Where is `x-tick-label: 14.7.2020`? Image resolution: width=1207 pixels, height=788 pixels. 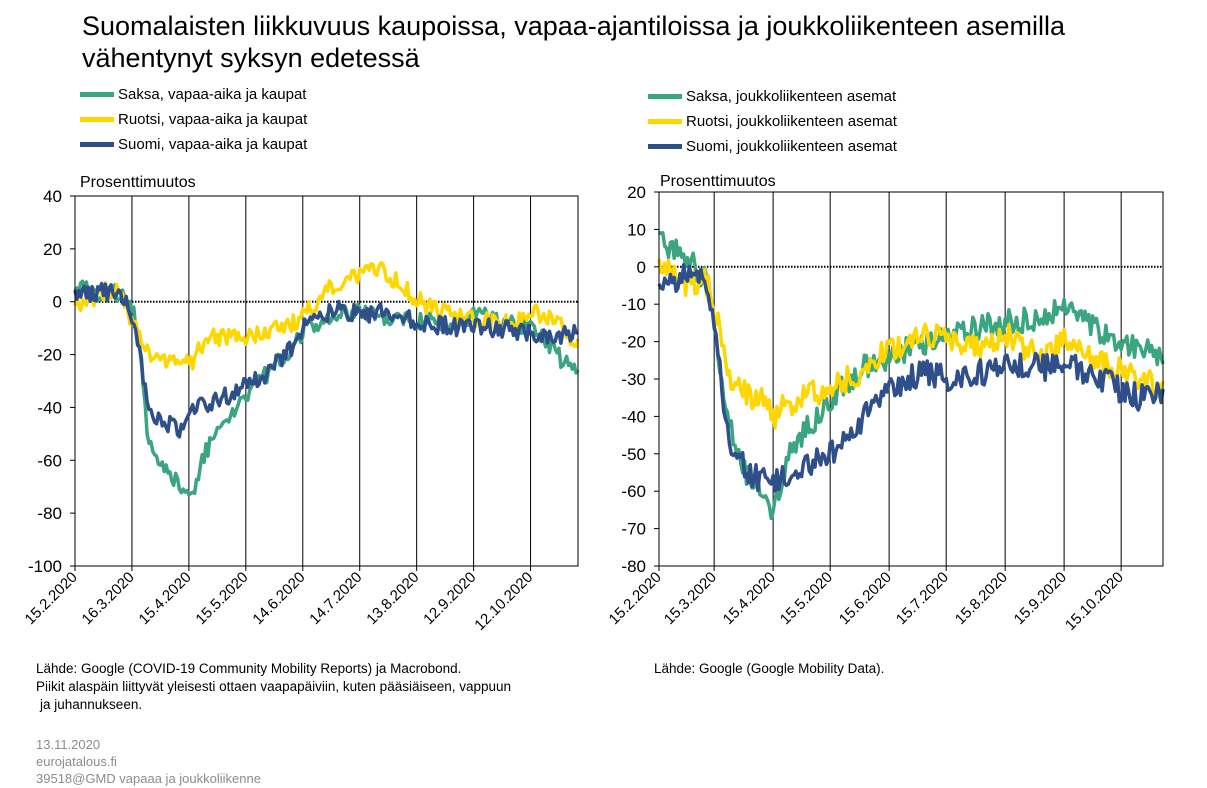
x-tick-label: 14.7.2020 is located at coordinates (335, 598).